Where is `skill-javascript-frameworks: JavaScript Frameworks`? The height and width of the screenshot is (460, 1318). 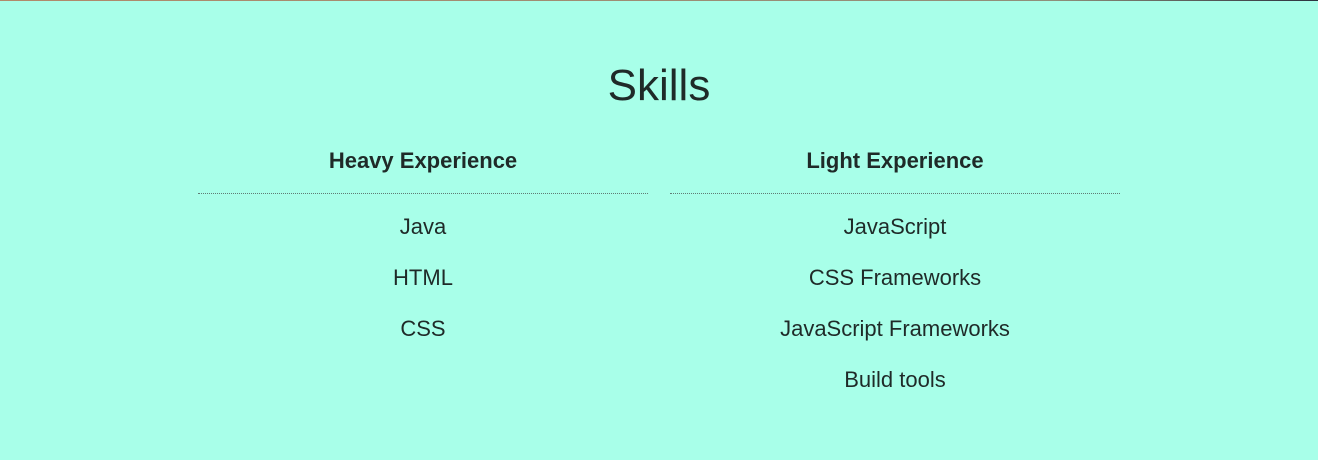
skill-javascript-frameworks: JavaScript Frameworks is located at coordinates (895, 328).